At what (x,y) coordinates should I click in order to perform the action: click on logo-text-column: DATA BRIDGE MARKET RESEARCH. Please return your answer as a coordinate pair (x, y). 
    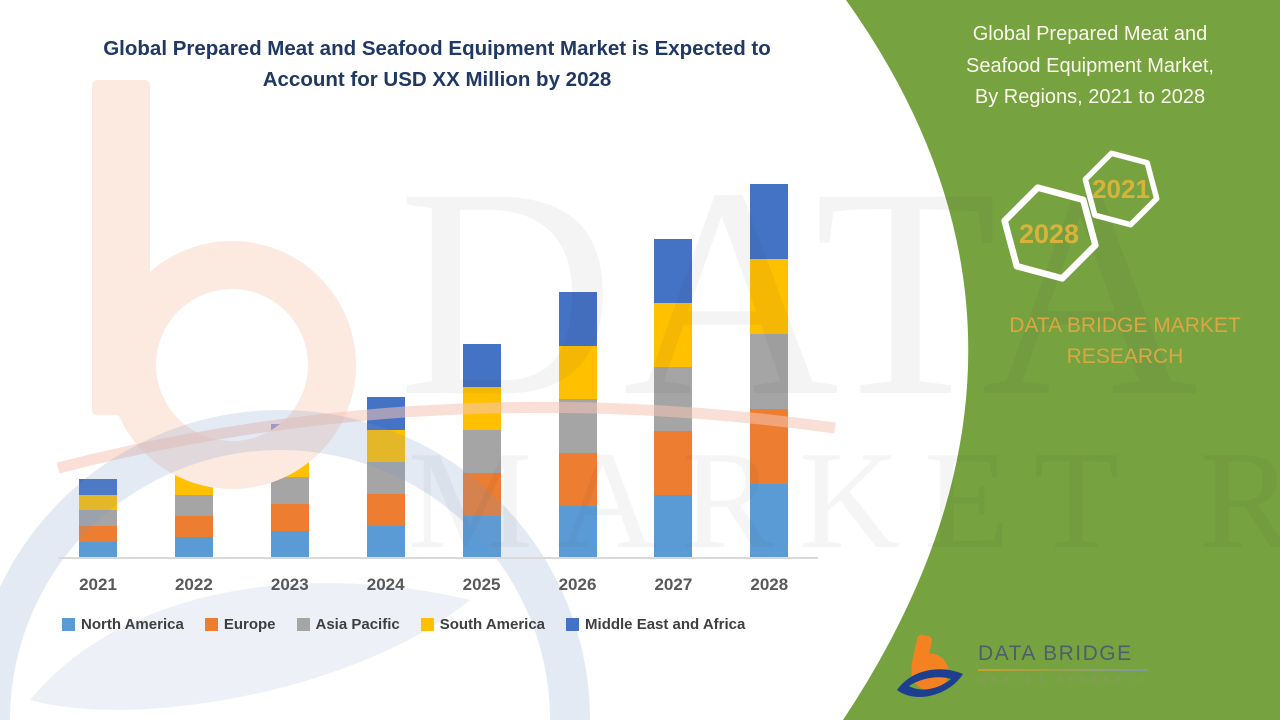
    Looking at the image, I should click on (1064, 659).